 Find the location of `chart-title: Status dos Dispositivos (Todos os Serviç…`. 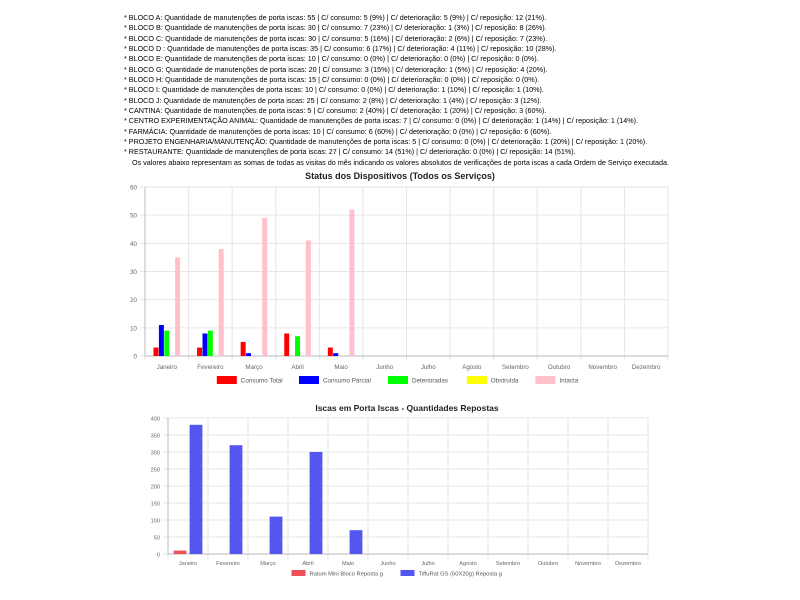

chart-title: Status dos Dispositivos (Todos os Serviç… is located at coordinates (400, 176).